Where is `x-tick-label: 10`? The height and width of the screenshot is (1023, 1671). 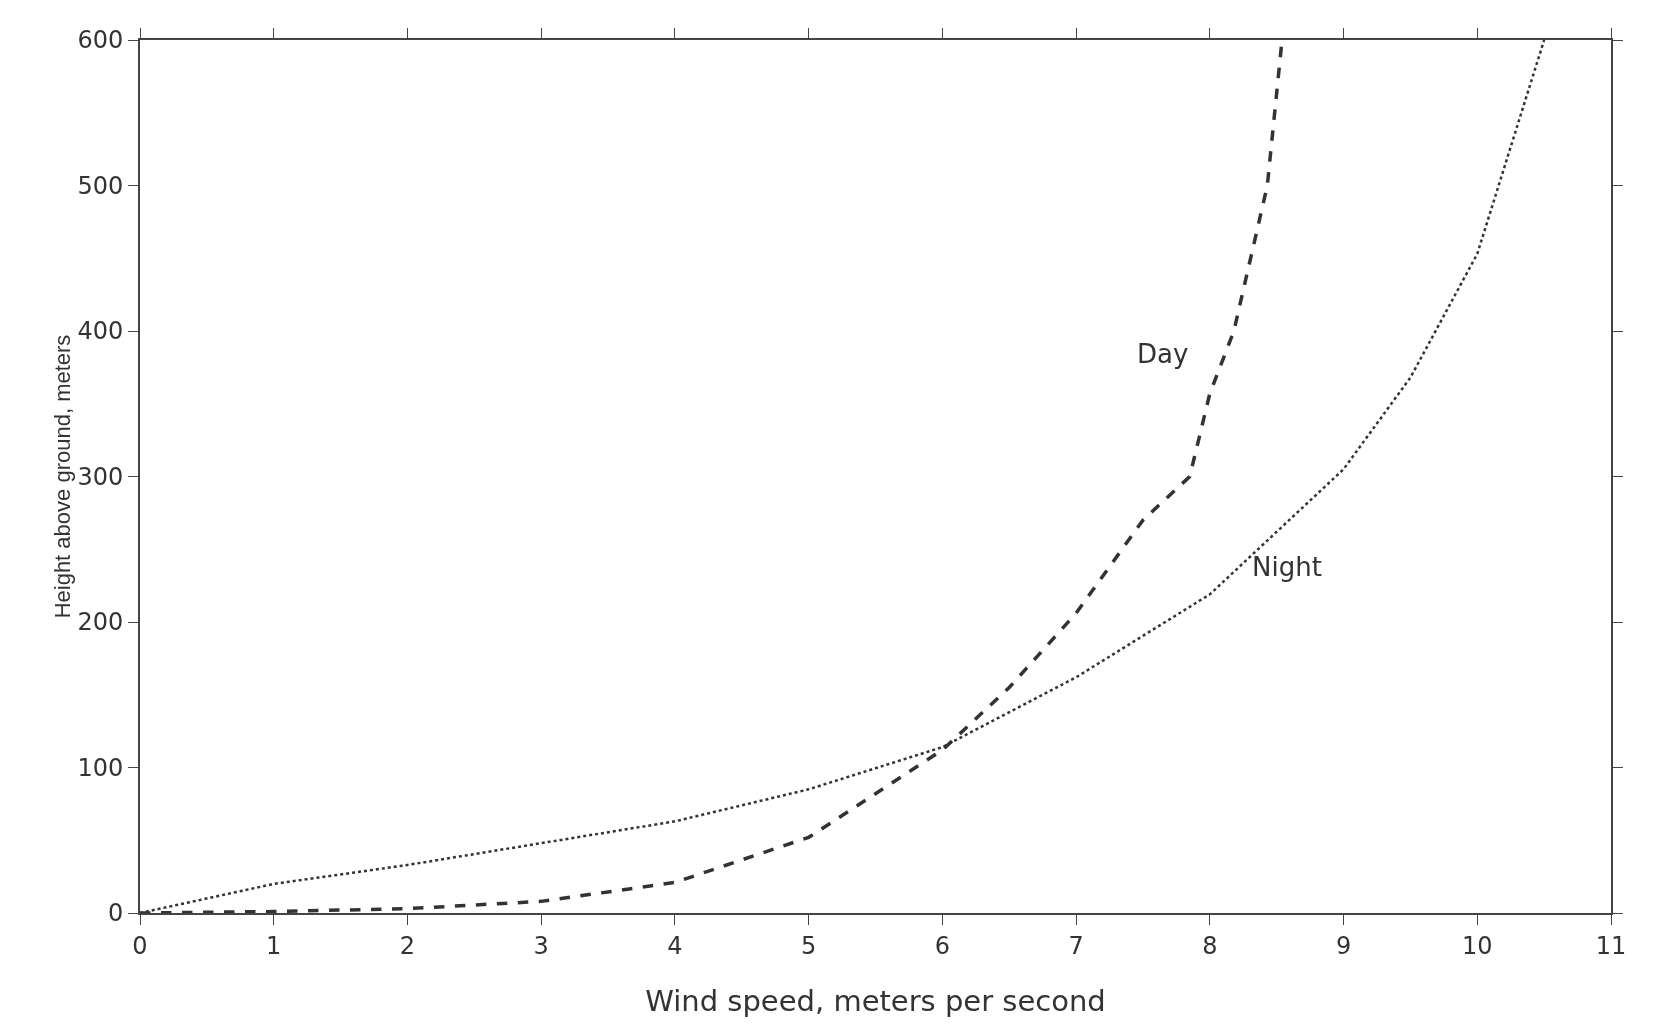
x-tick-label: 10 is located at coordinates (1477, 945).